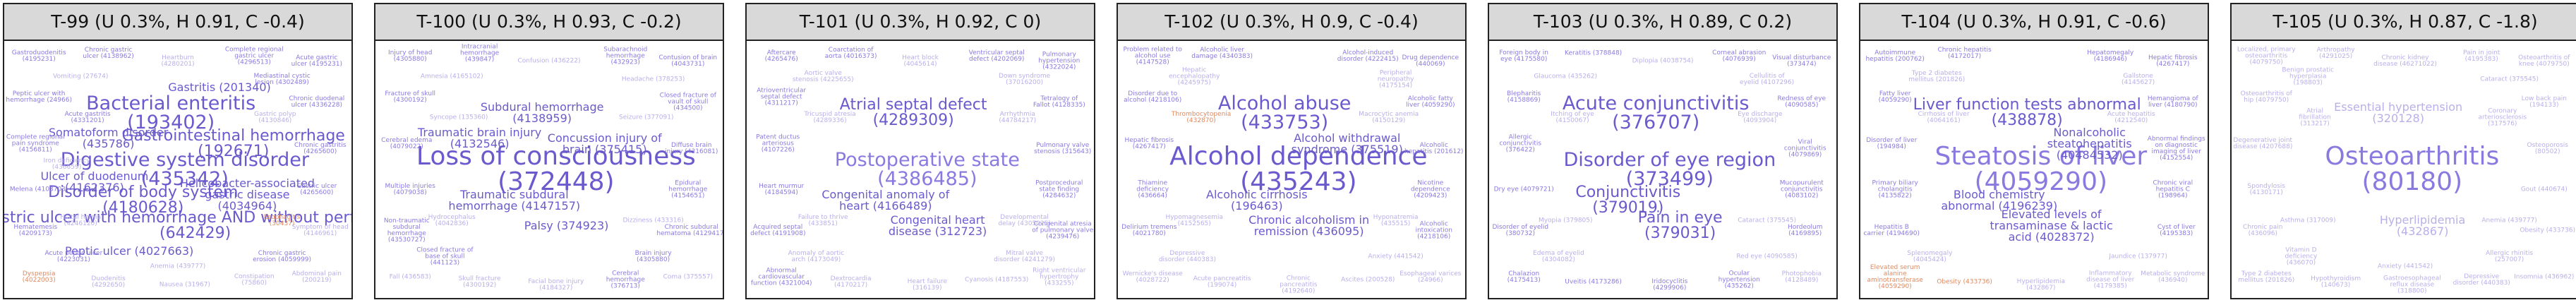 This screenshot has width=2576, height=305. Describe the element at coordinates (1368, 56) in the screenshot. I see `cloud-term: Alcohol-induced disorder (4222415)` at that location.